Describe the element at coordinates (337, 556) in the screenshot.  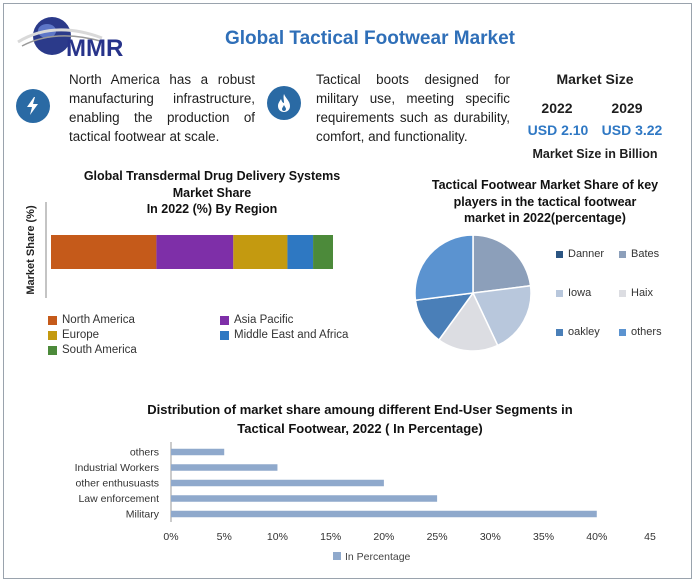
I see `end-user-legend-swatch` at that location.